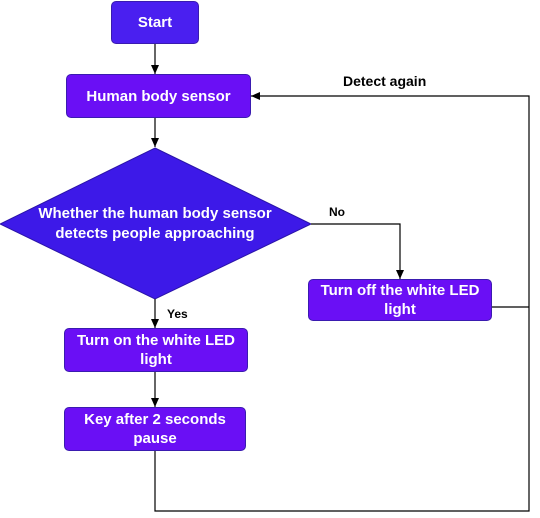  What do you see at coordinates (155, 429) in the screenshot?
I see `pause-node: Key after 2 seconds pause` at bounding box center [155, 429].